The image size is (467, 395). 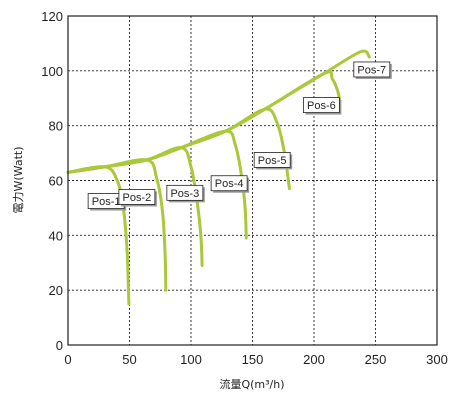 I want to click on x-tick-label: 200, so click(x=314, y=359).